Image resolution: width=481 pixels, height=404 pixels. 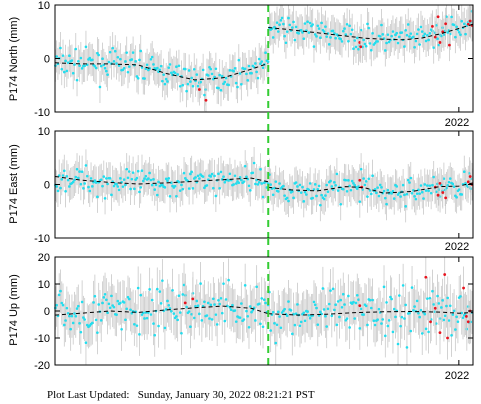 I want to click on up-recent-point, so click(x=468, y=322).